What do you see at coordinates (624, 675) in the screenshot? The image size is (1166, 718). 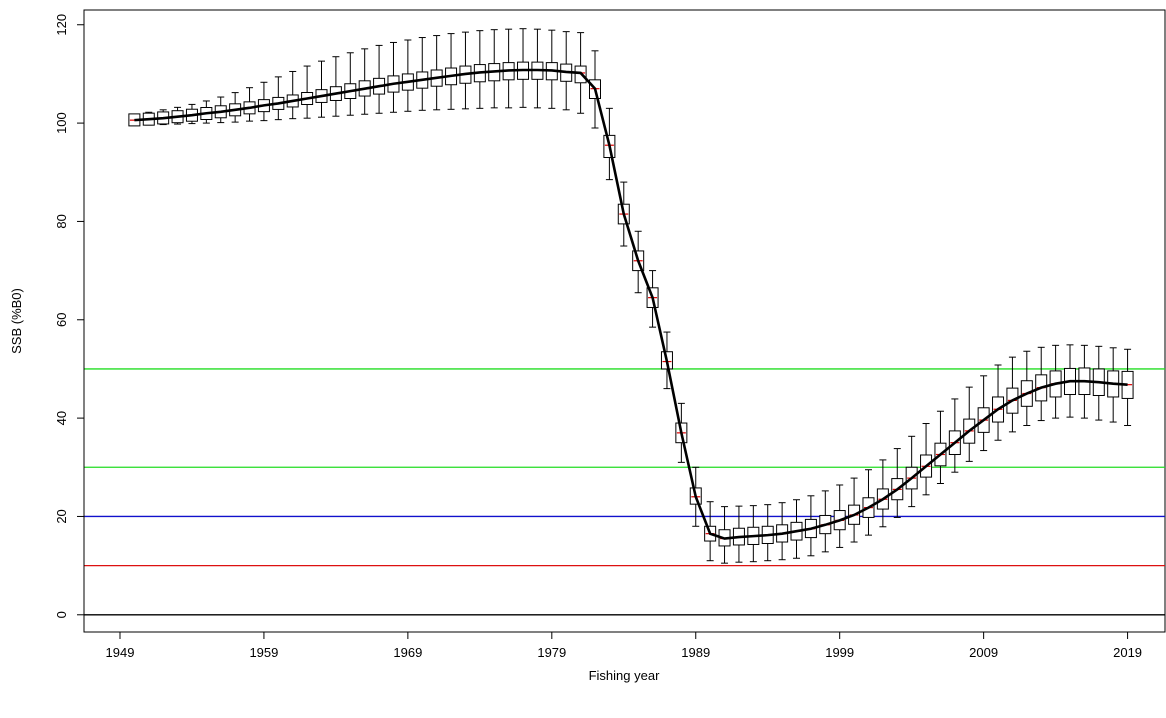 I see `x-axis-label: Fishing year` at bounding box center [624, 675].